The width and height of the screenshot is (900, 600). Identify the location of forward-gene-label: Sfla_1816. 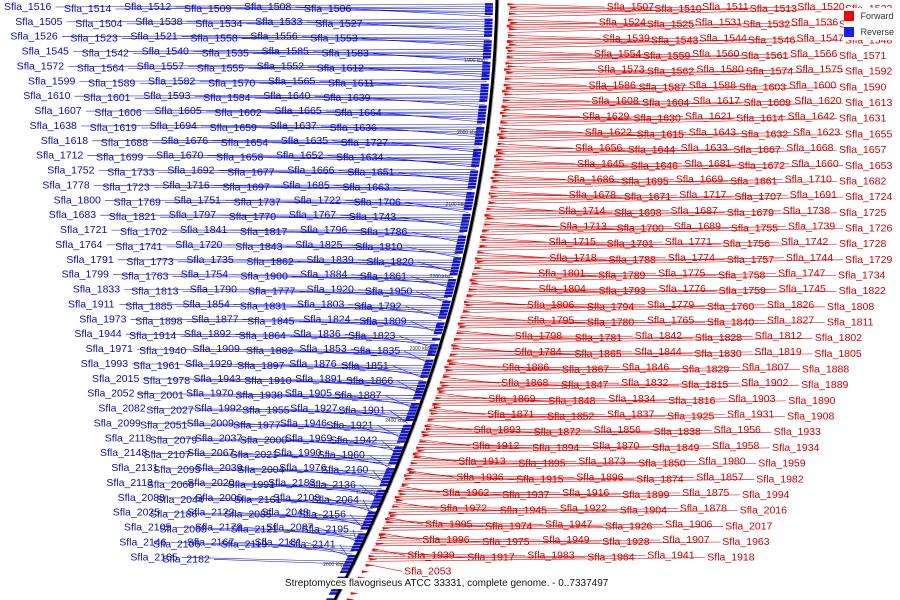
(691, 401).